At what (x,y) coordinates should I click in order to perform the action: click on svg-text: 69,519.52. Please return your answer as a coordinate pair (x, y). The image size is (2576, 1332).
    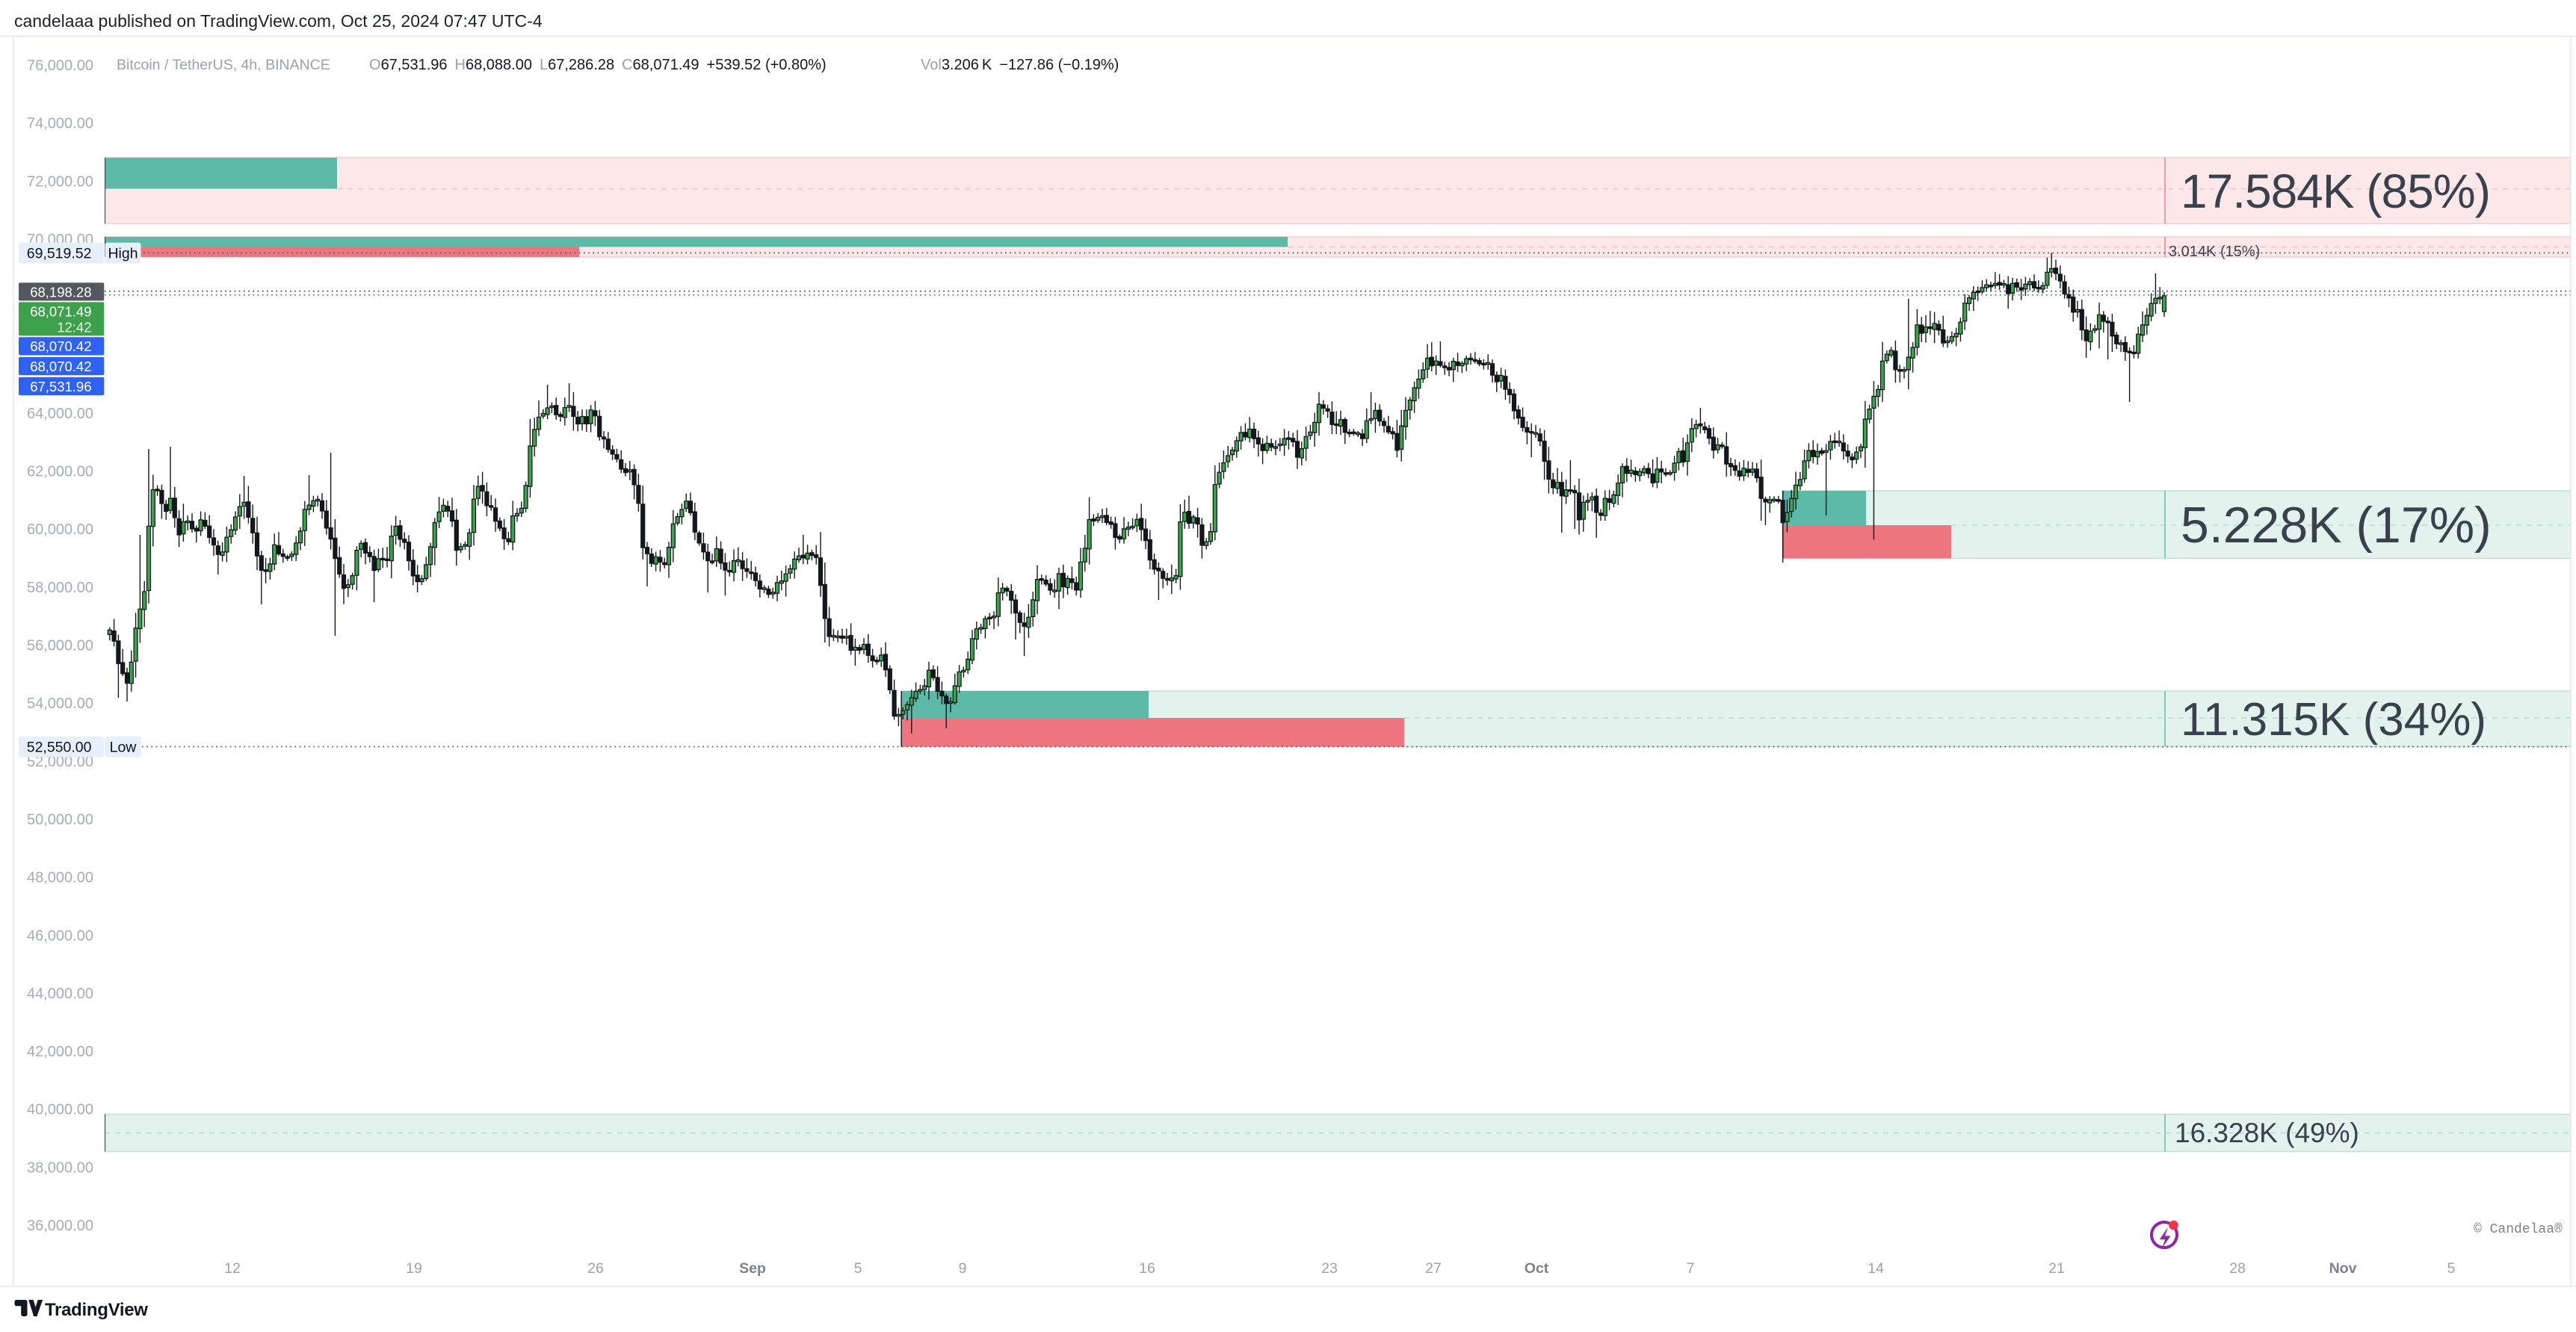
    Looking at the image, I should click on (59, 254).